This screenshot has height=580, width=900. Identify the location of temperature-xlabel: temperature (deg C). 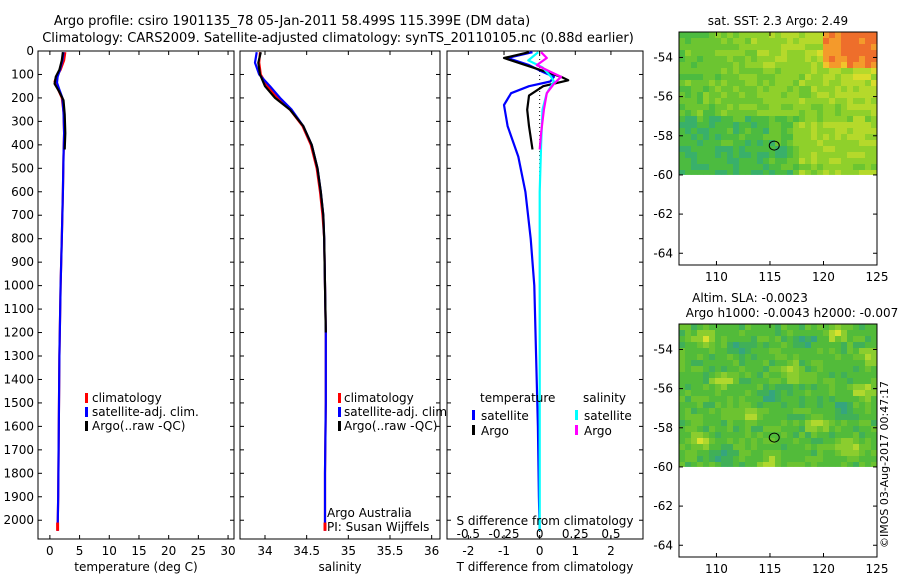
(135, 567).